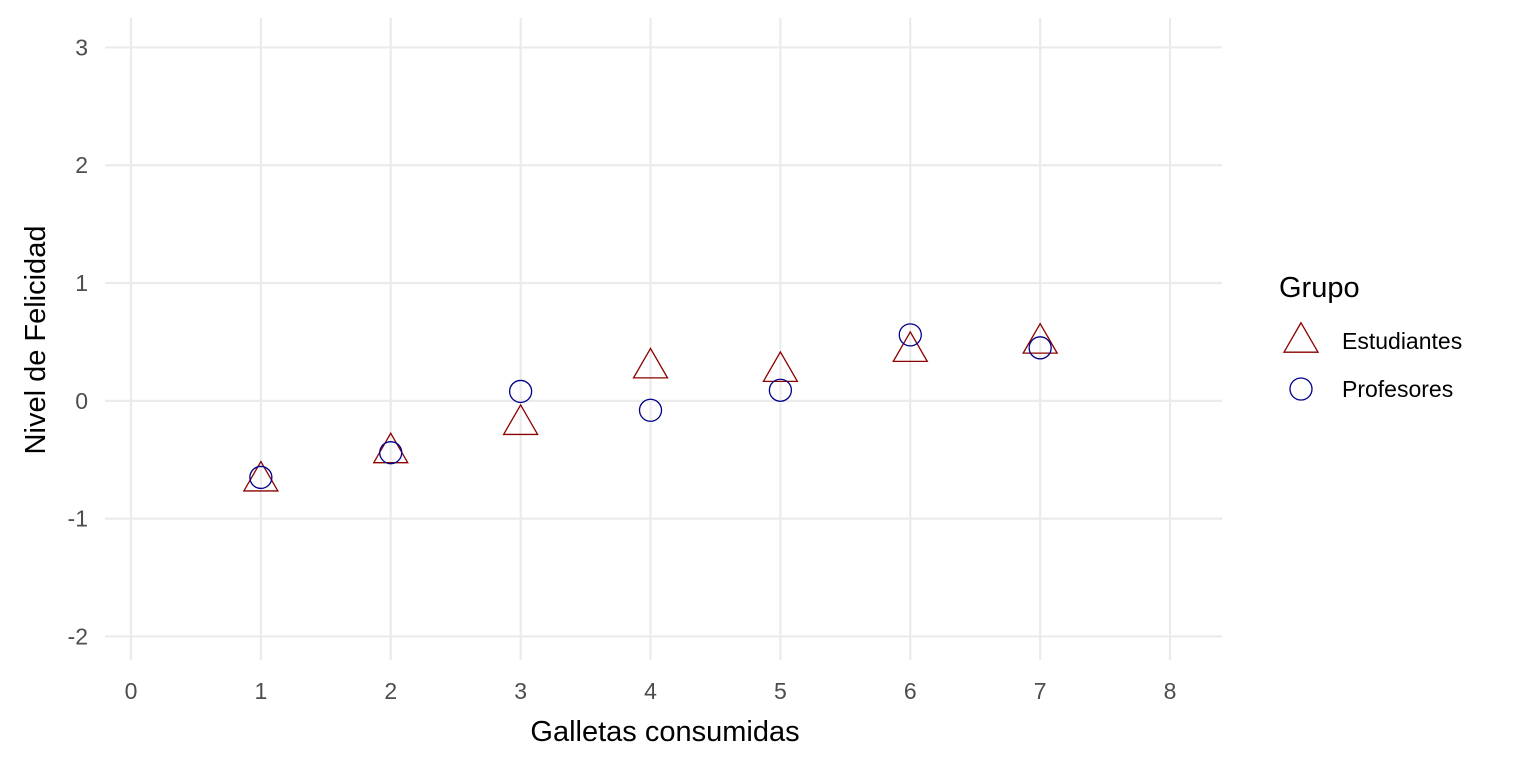 The width and height of the screenshot is (1536, 768). Describe the element at coordinates (910, 691) in the screenshot. I see `x-tick-label: 6` at that location.